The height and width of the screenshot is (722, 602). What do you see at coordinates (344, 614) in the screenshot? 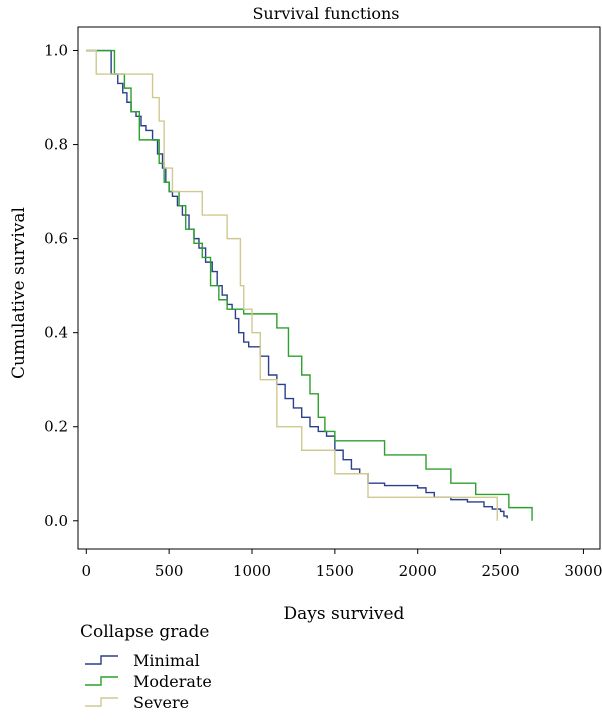
I see `x-axis-label: Days survived` at bounding box center [344, 614].